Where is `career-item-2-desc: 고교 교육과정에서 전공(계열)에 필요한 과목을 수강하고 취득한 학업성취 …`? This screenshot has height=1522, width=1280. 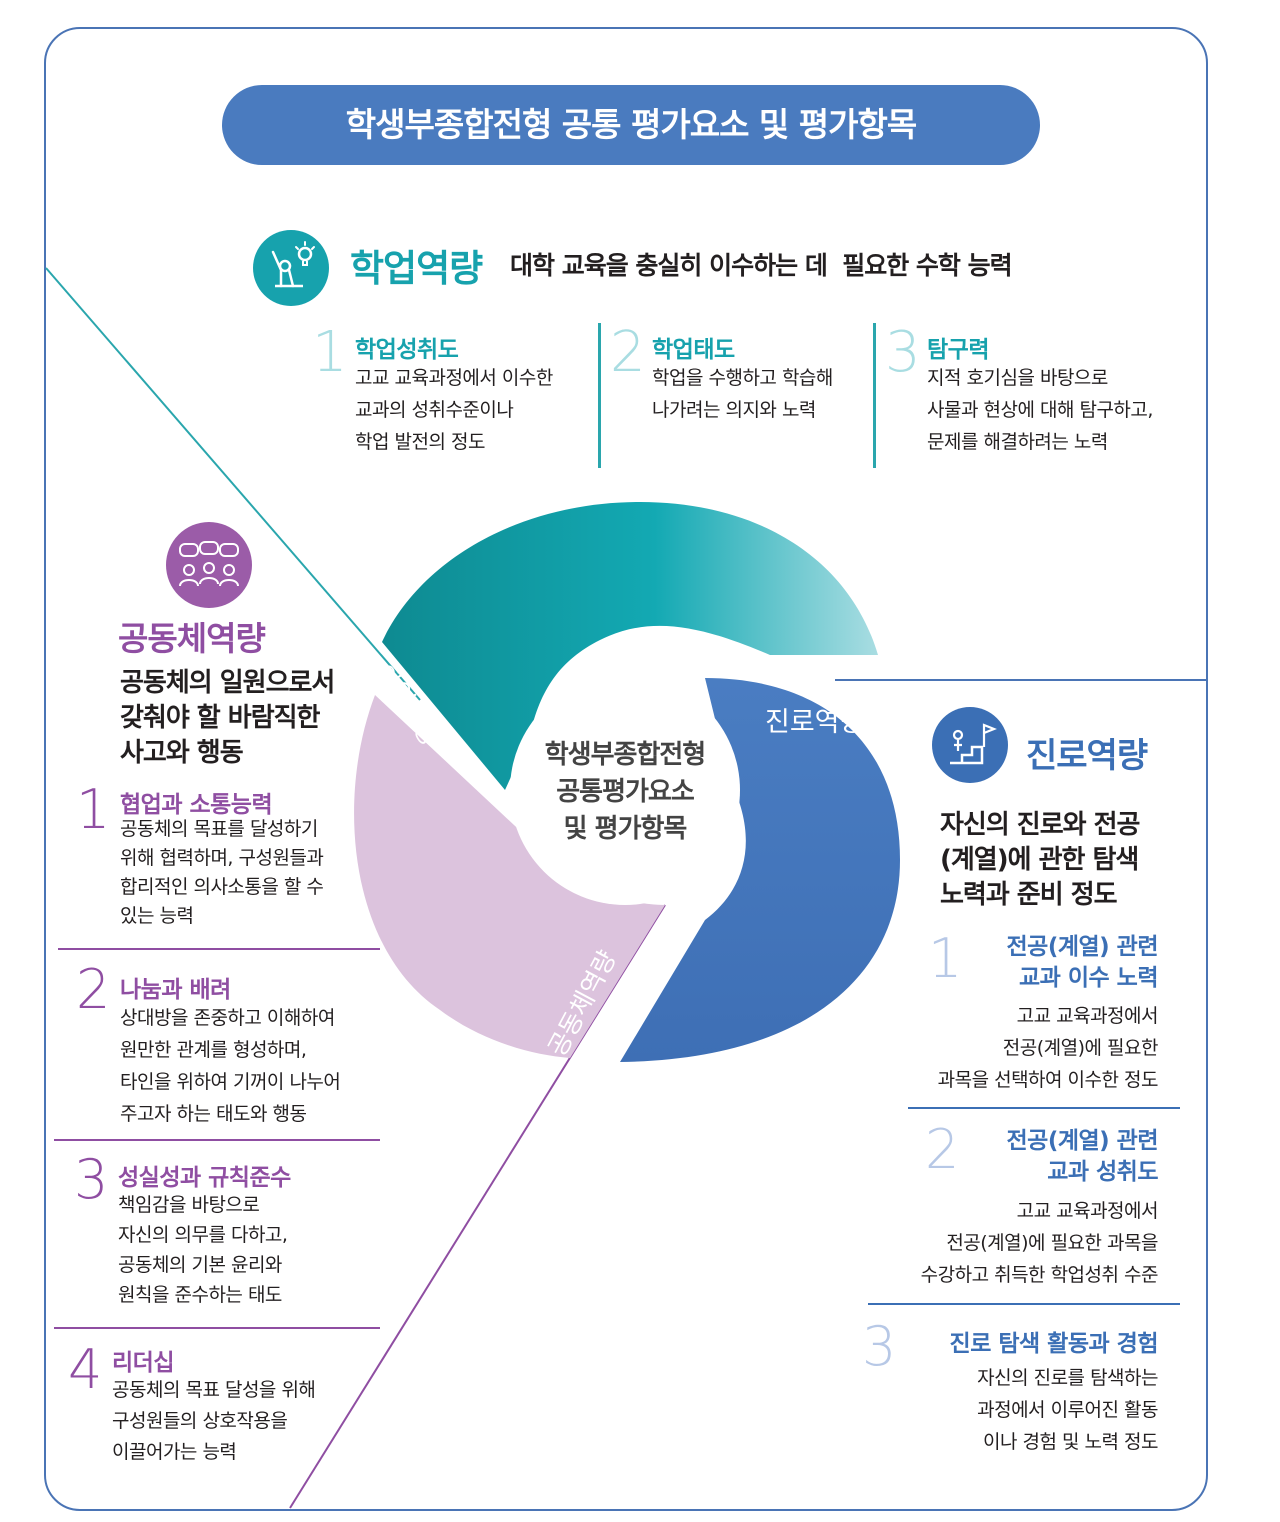
career-item-2-desc: 고교 교육과정에서 전공(계열)에 필요한 과목을 수강하고 취득한 학업성취 … is located at coordinates (1039, 1243).